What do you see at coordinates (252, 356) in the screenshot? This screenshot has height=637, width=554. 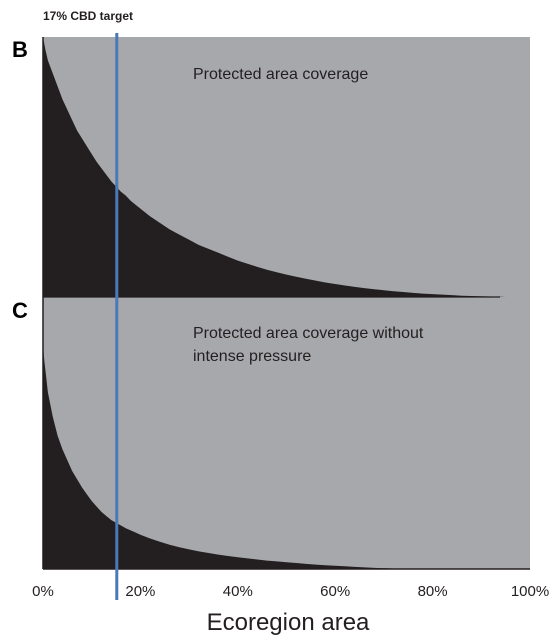 I see `panel-c-annotation-line-2: intense pressure` at bounding box center [252, 356].